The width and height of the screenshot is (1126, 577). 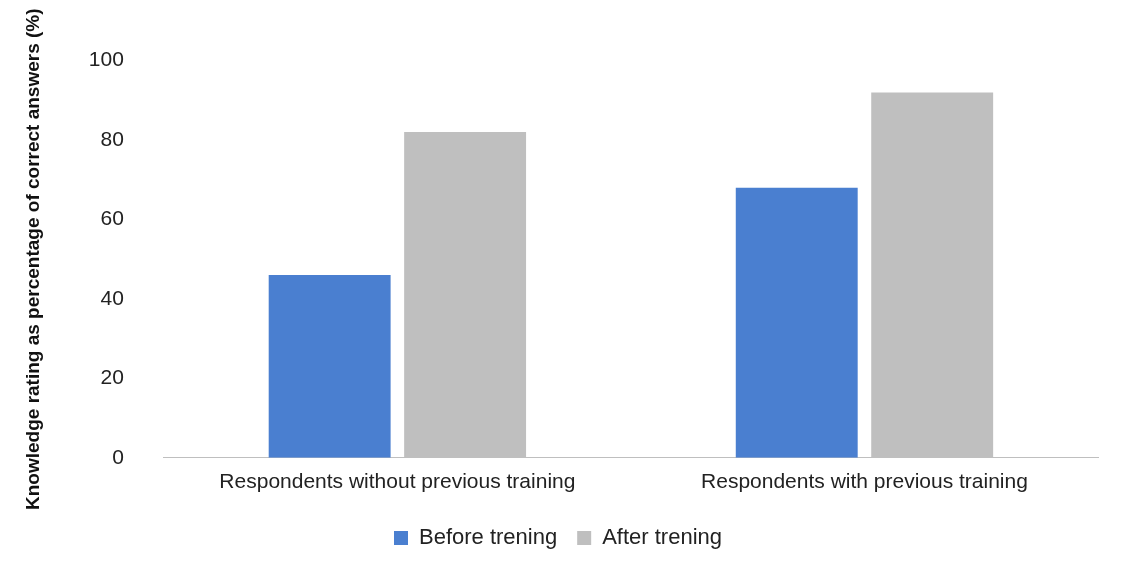 What do you see at coordinates (662, 537) in the screenshot?
I see `legend-label: After trening` at bounding box center [662, 537].